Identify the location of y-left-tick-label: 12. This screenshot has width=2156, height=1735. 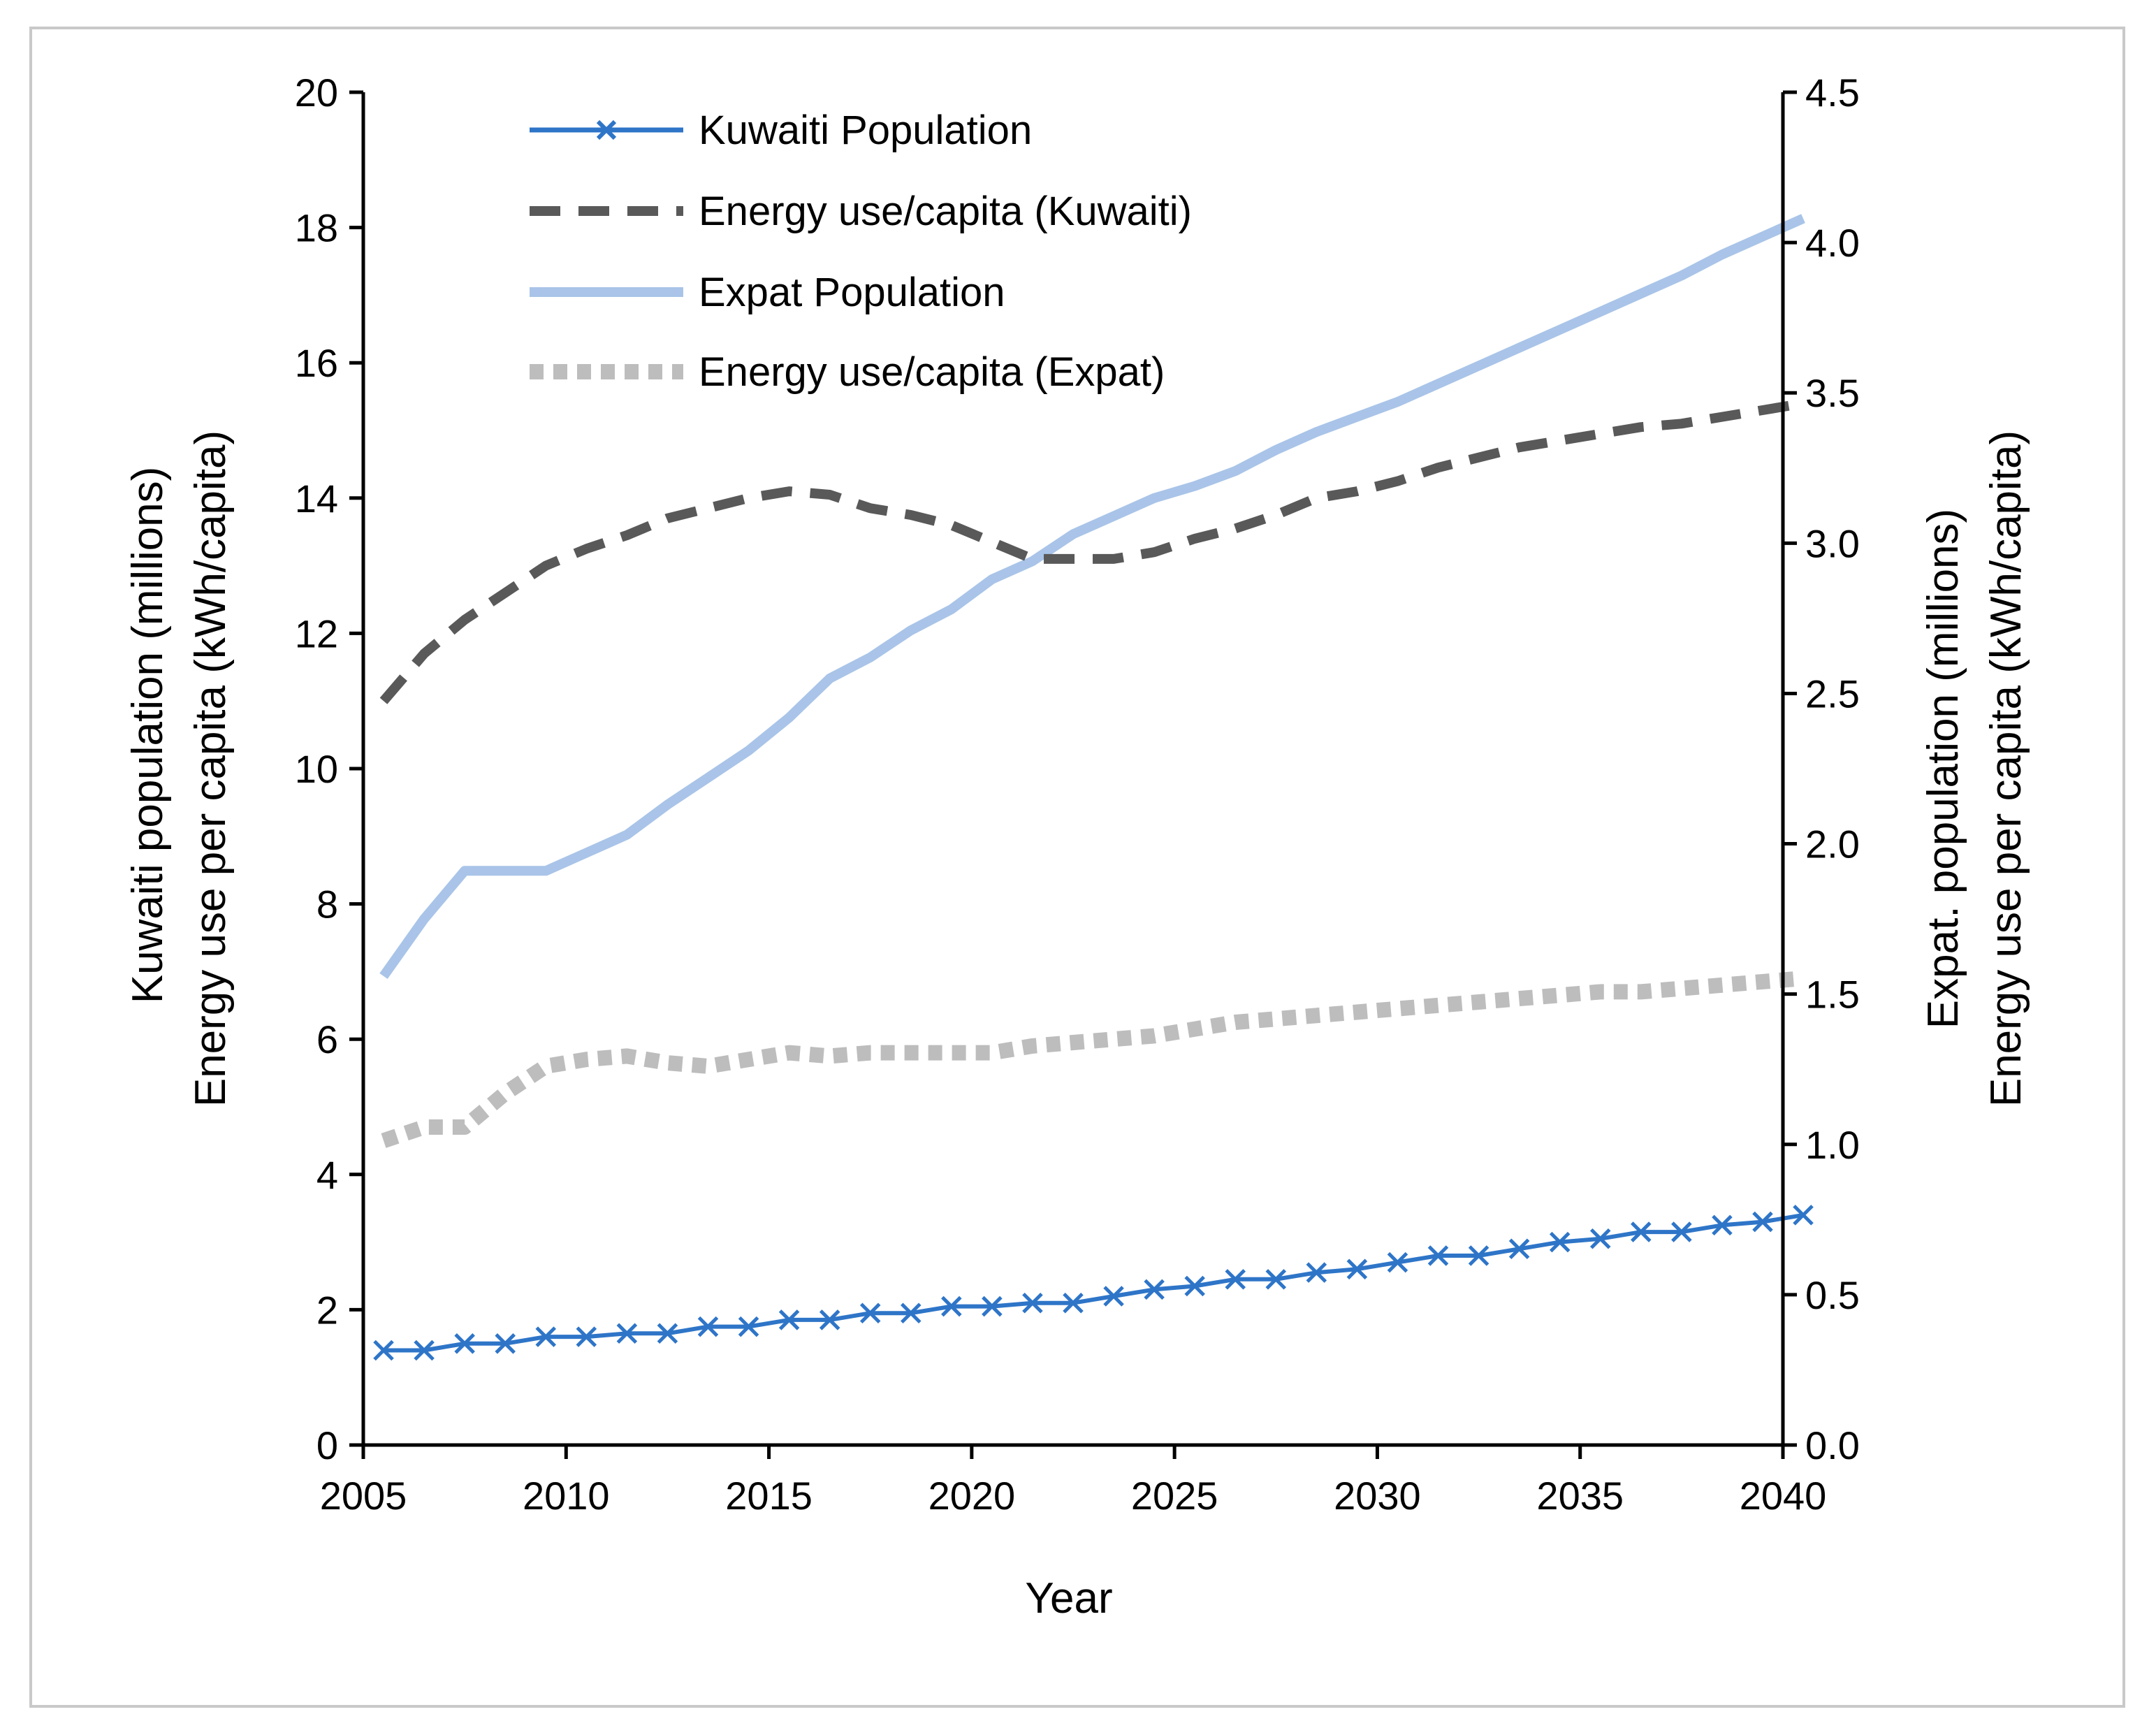
(316, 633).